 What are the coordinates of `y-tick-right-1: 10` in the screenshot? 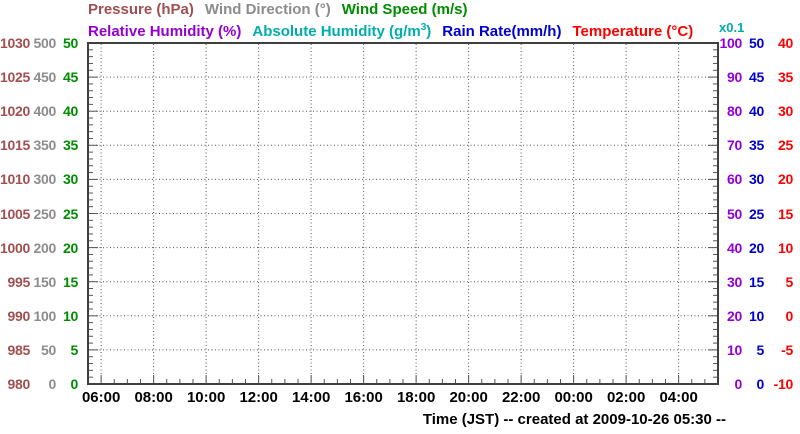 It's located at (756, 315).